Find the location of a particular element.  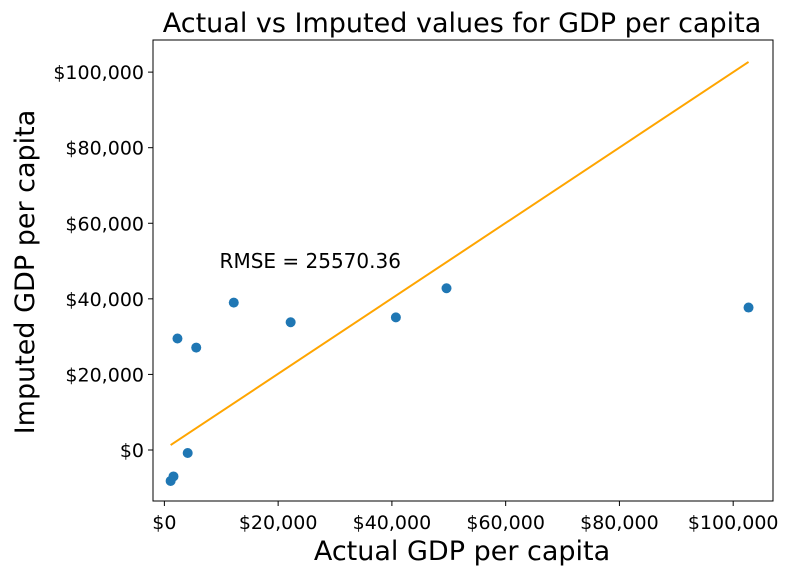

annotations: RMSE = 25570.36 is located at coordinates (310, 261).